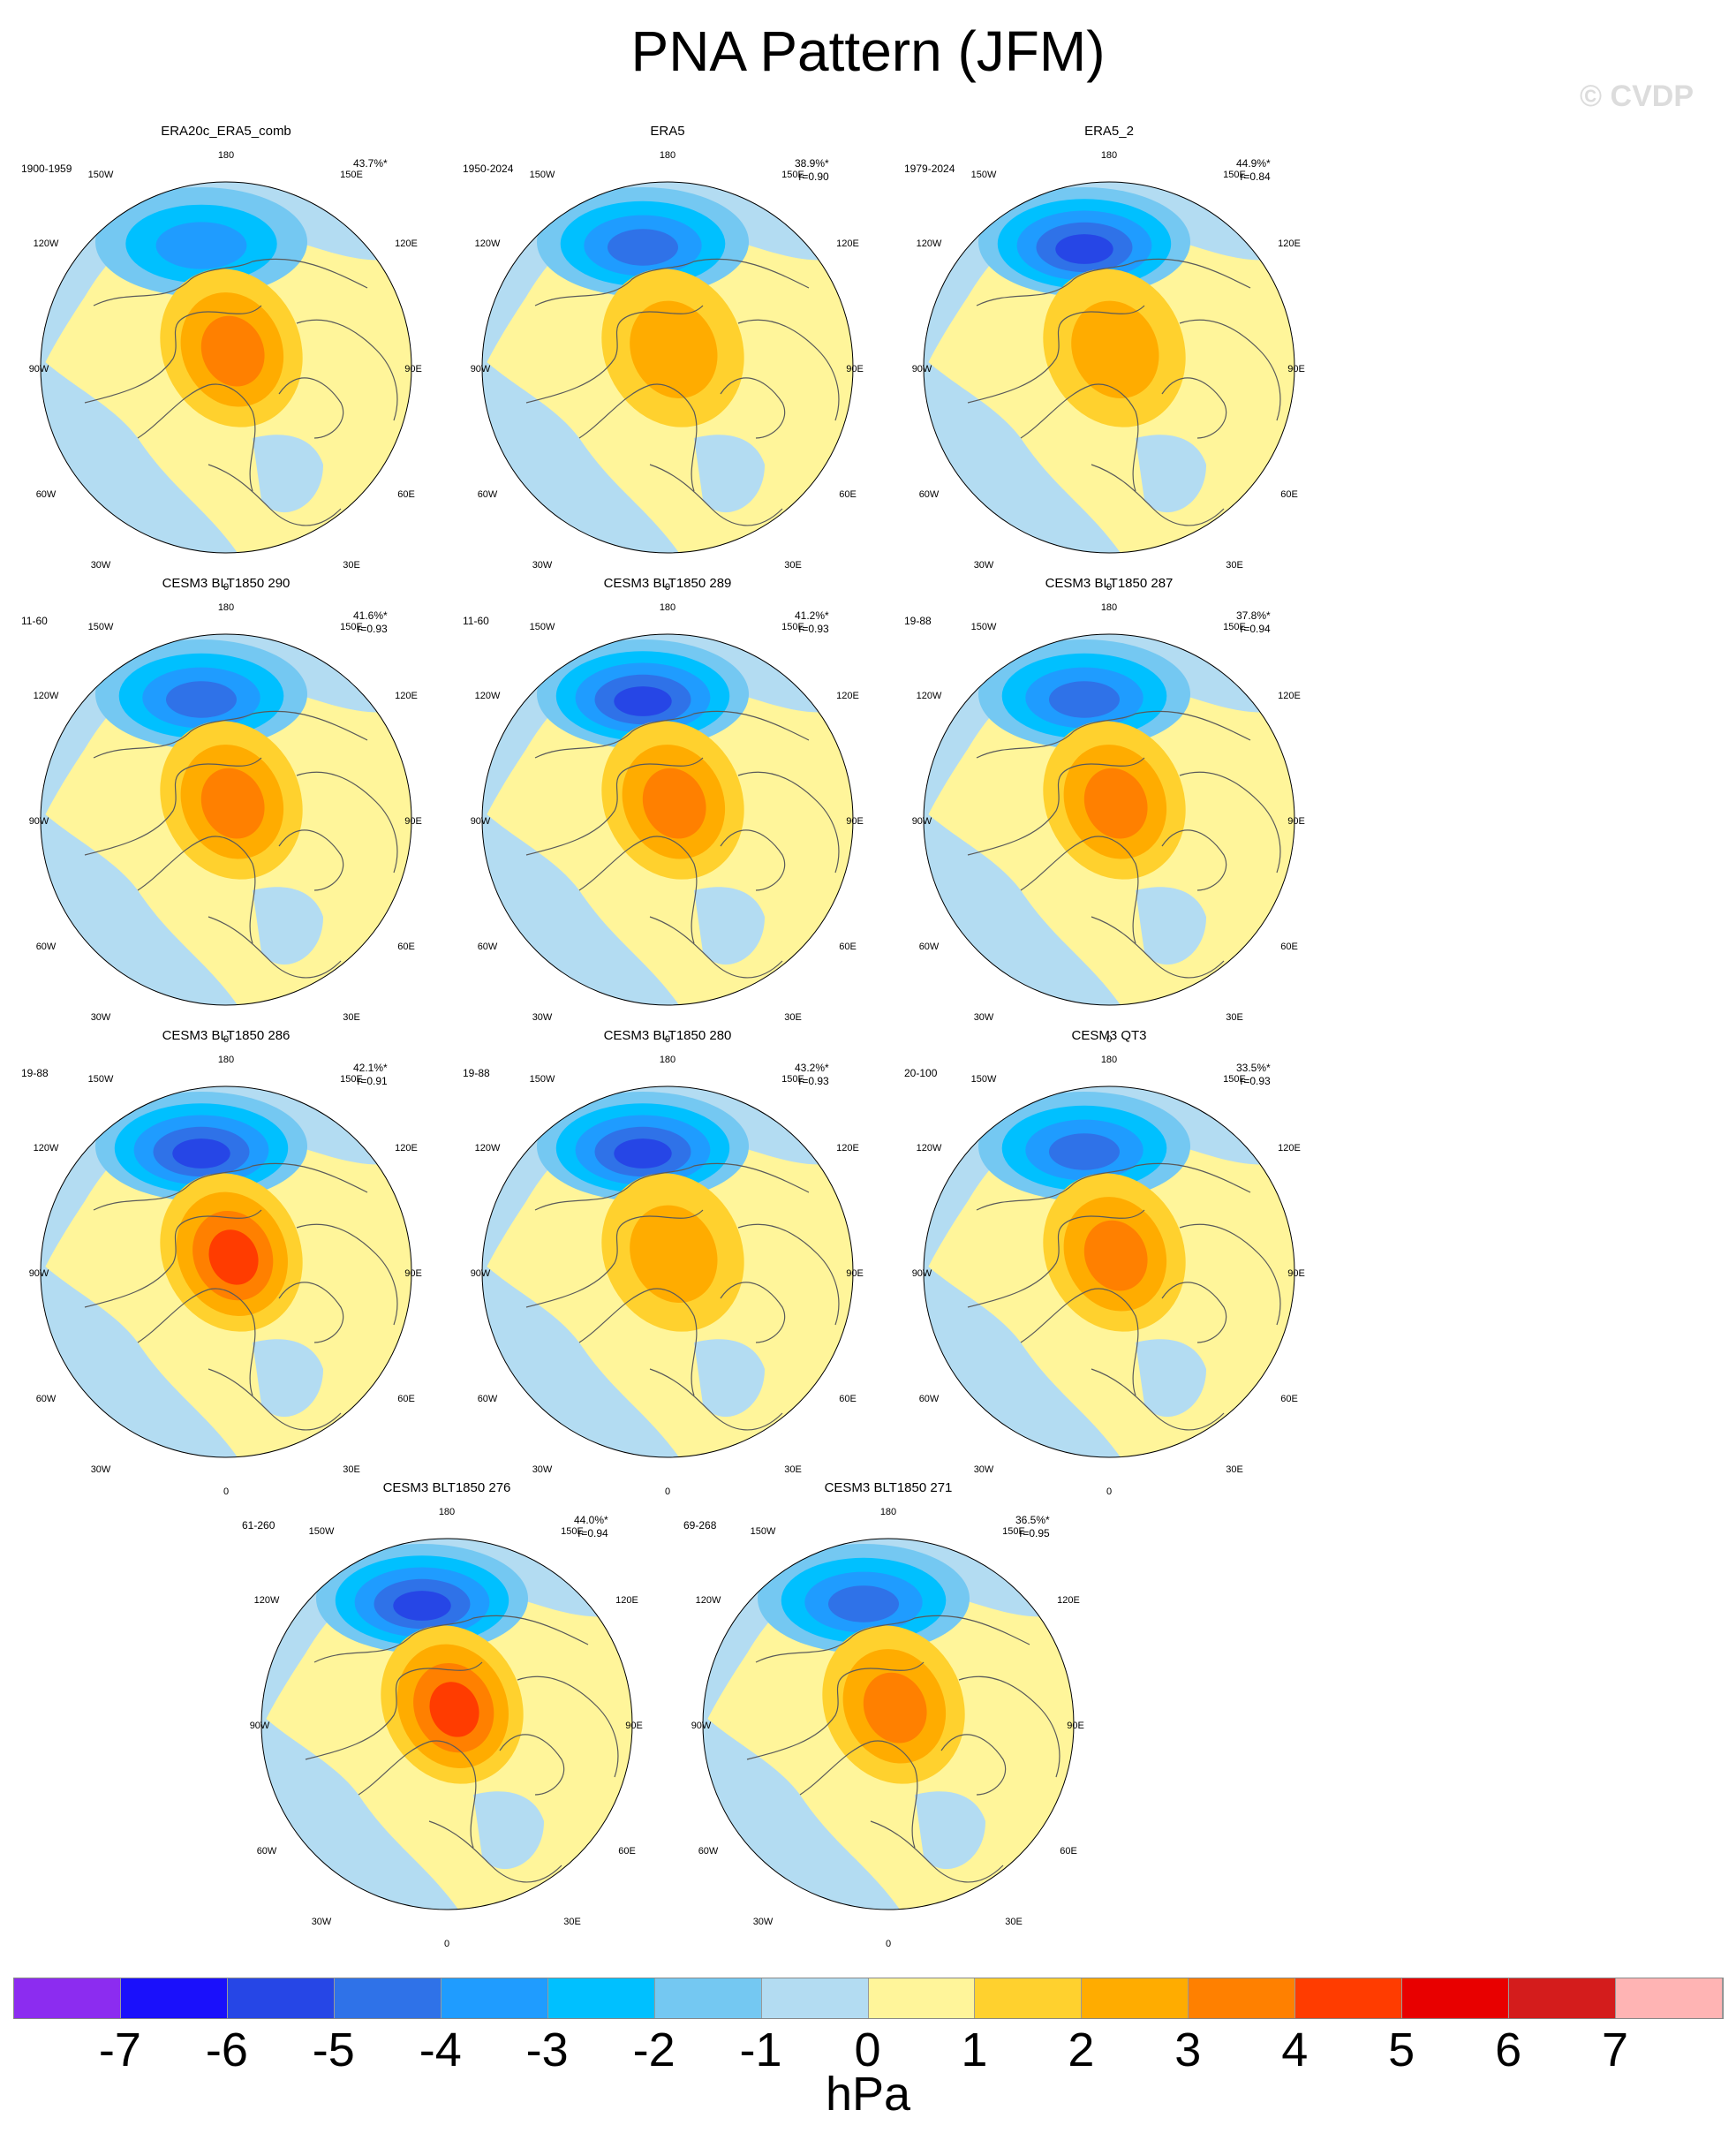  What do you see at coordinates (812, 1075) in the screenshot?
I see `panel-stats: 43.2%* r=0.93` at bounding box center [812, 1075].